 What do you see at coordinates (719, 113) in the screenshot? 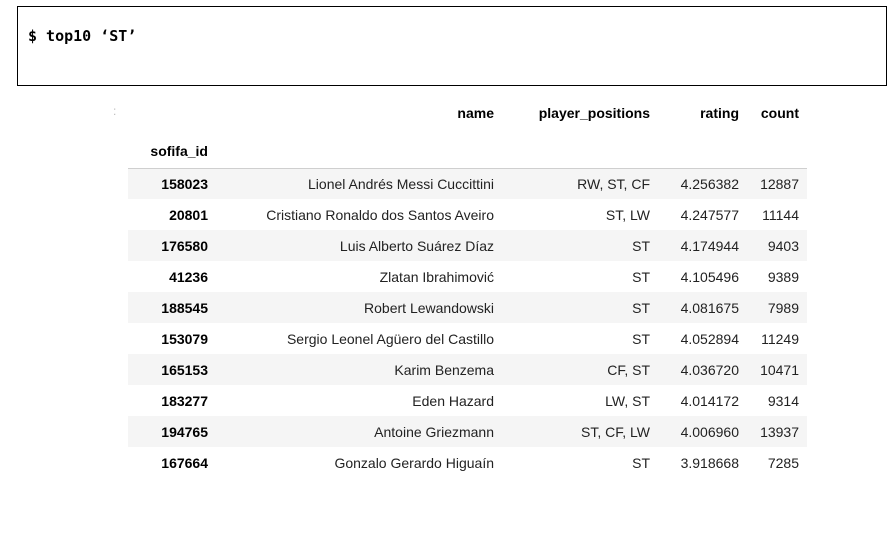
I see `column-header-rating: rating` at bounding box center [719, 113].